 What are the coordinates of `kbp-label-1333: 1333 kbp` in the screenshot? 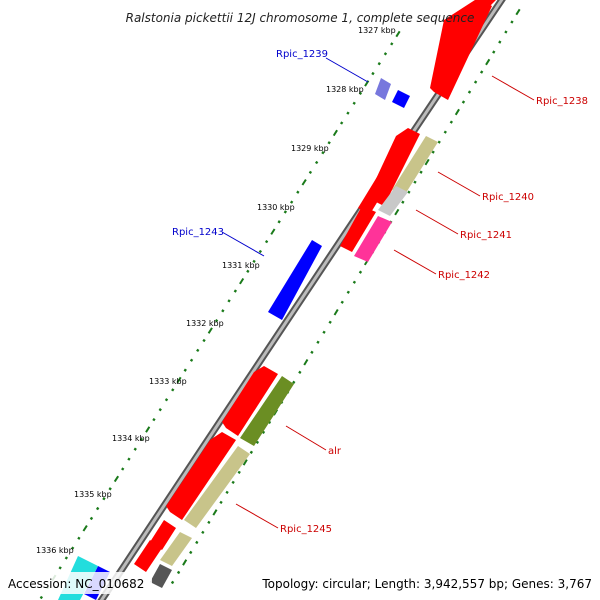 It's located at (168, 381).